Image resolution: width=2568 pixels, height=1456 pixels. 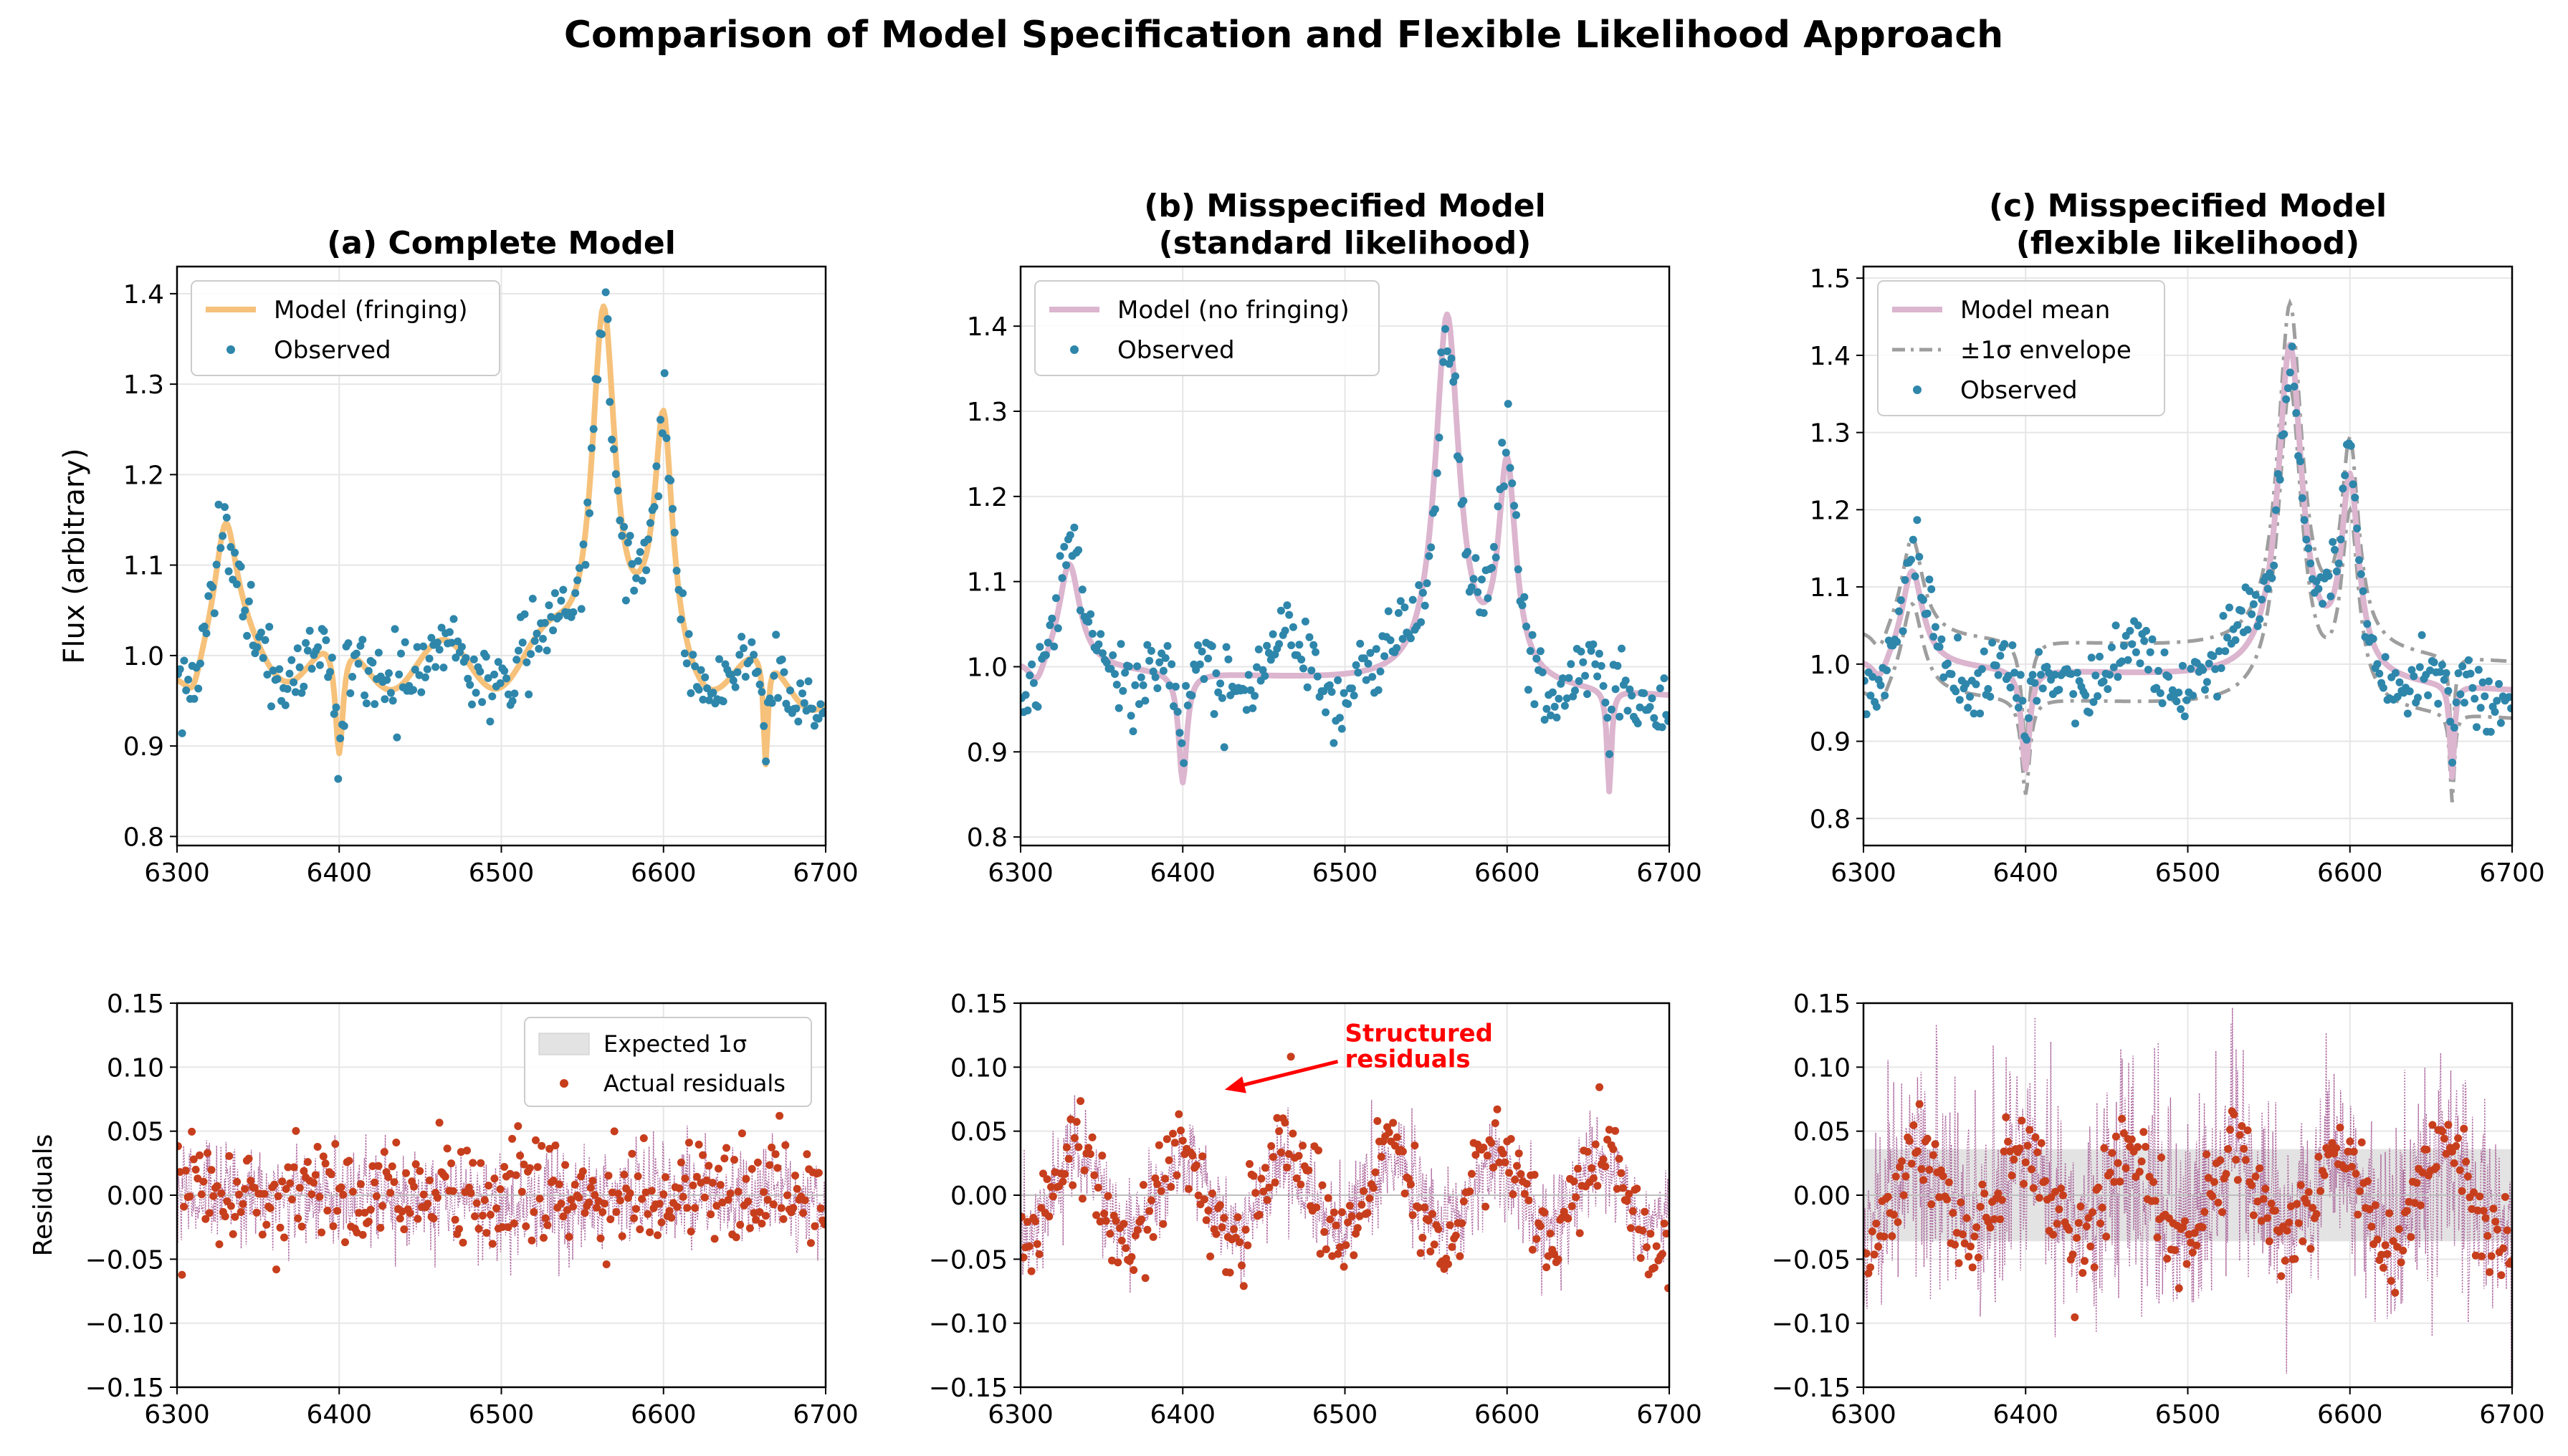 What do you see at coordinates (2035, 310) in the screenshot?
I see `legend-label: Model mean` at bounding box center [2035, 310].